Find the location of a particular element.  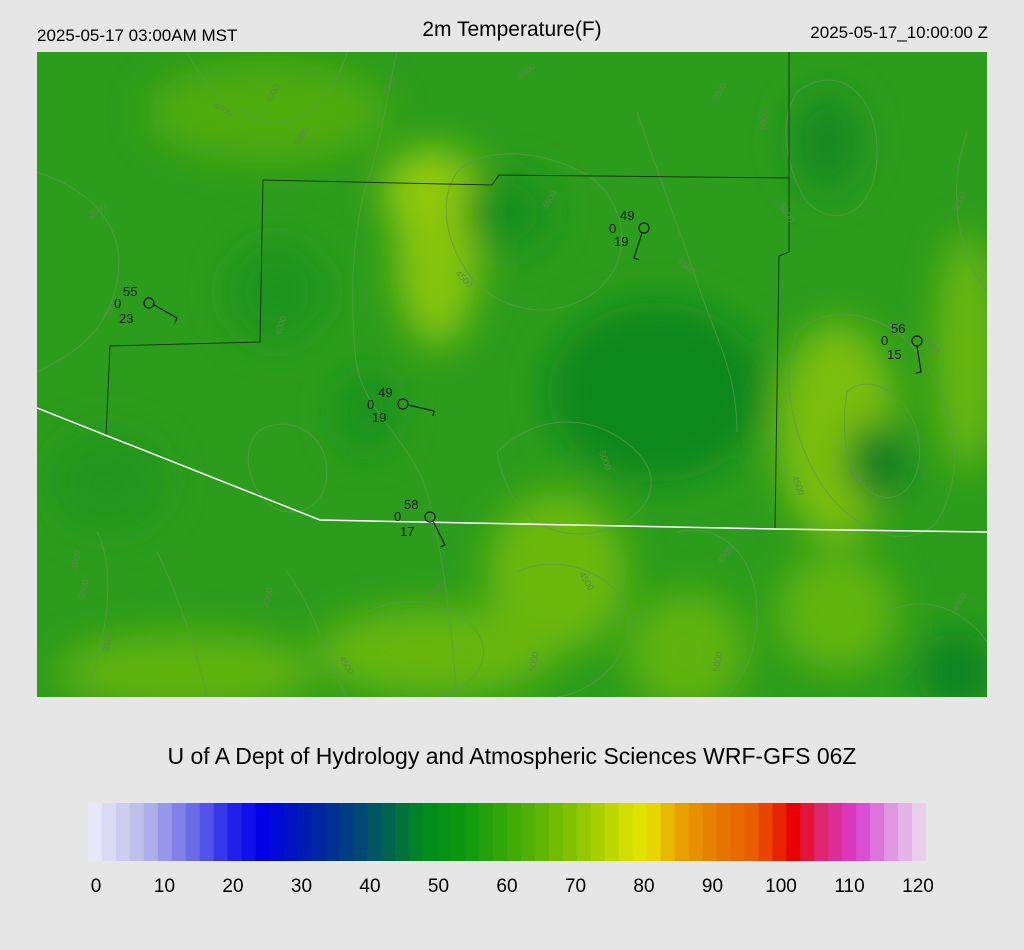

state-boundary is located at coordinates (512, 470).